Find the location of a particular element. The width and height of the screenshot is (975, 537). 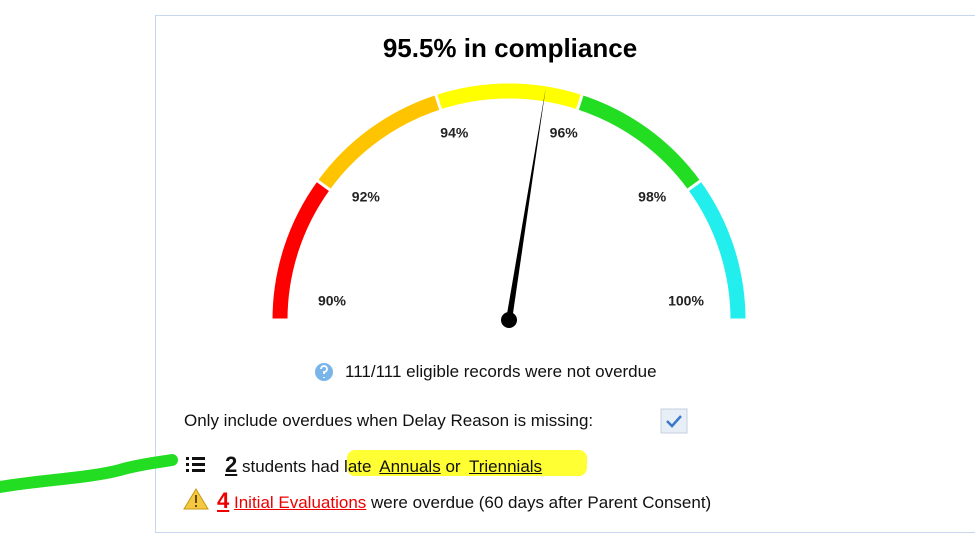

initial-evaluations-link: Initial Evaluations is located at coordinates (300, 502).